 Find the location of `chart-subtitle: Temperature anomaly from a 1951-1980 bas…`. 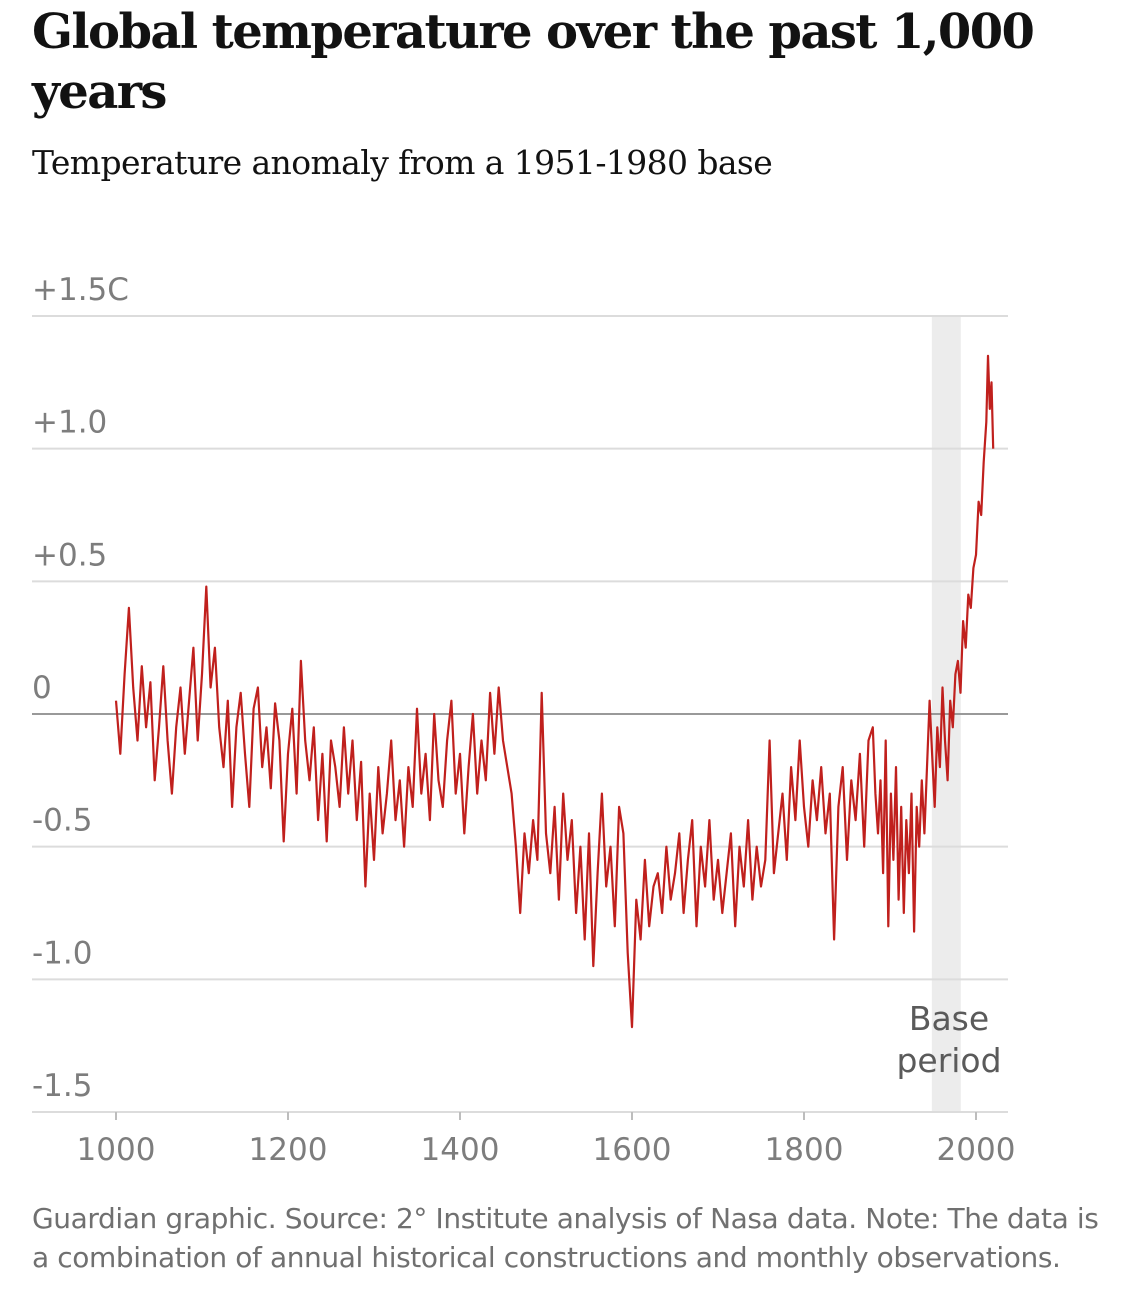

chart-subtitle: Temperature anomaly from a 1951-1980 bas… is located at coordinates (402, 162).